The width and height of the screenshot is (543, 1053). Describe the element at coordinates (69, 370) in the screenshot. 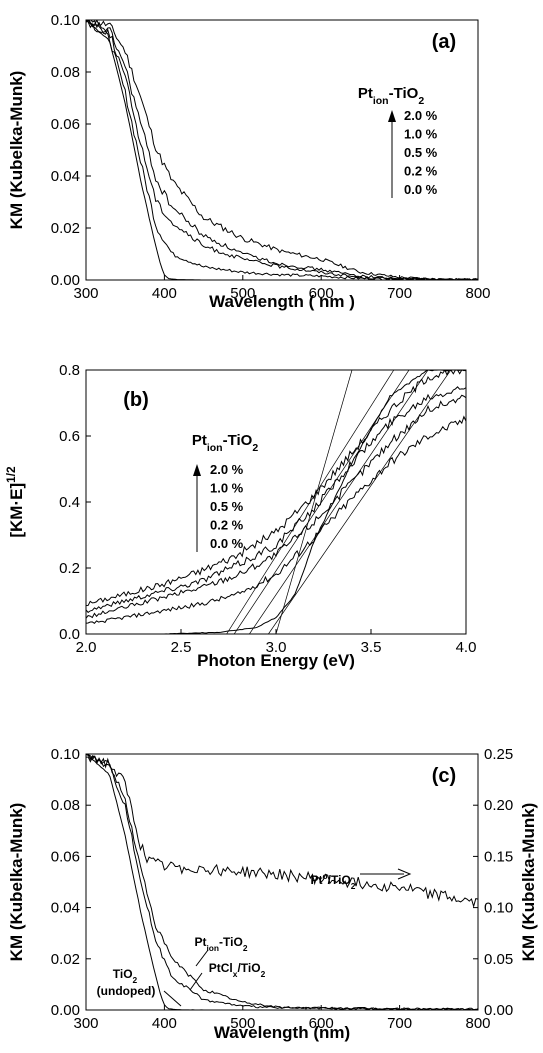

I see `y-tick-label: 0.8` at that location.